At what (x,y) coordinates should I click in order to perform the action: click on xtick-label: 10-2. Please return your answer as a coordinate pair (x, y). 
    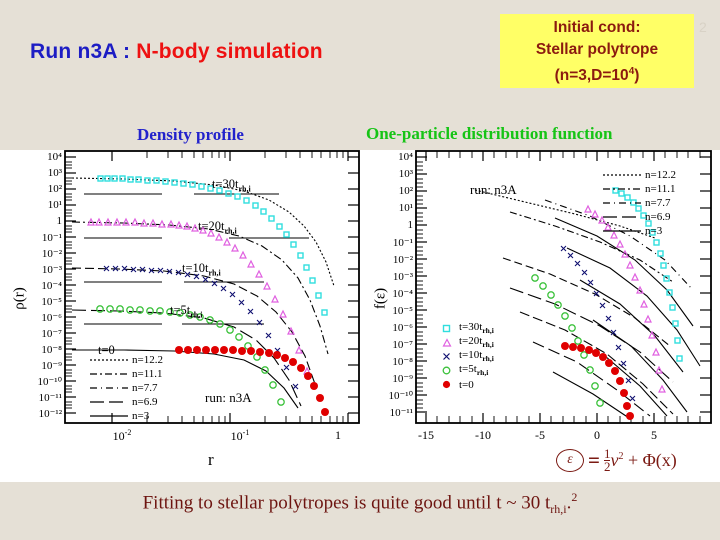
    Looking at the image, I should click on (122, 435).